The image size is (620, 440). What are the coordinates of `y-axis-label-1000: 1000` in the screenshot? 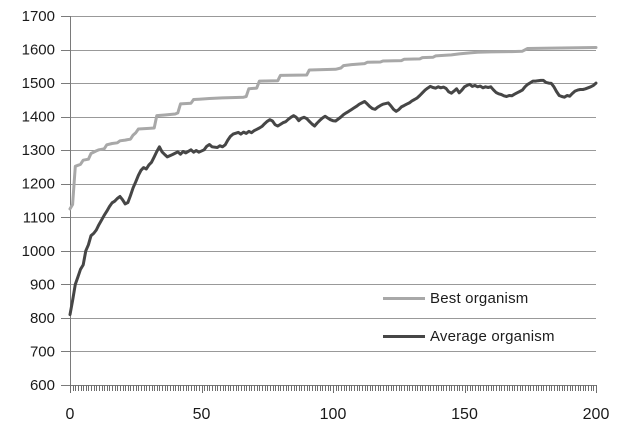 It's located at (38, 251).